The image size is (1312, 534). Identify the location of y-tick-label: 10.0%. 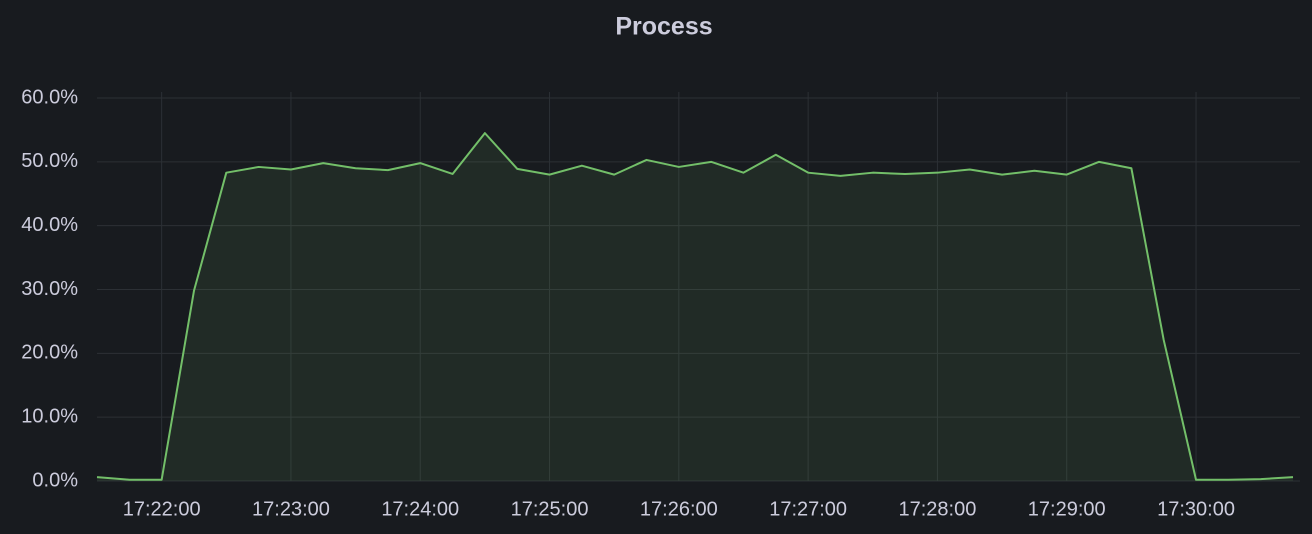
(49, 416).